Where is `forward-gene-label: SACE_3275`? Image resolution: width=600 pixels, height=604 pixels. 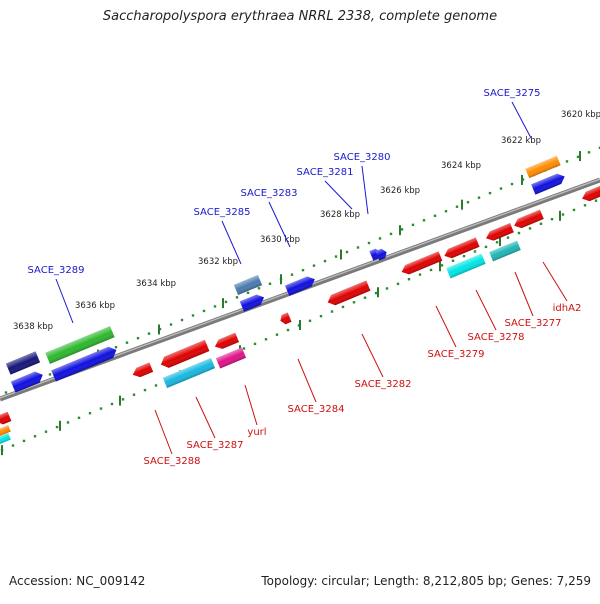
forward-gene-label: SACE_3275 is located at coordinates (512, 93).